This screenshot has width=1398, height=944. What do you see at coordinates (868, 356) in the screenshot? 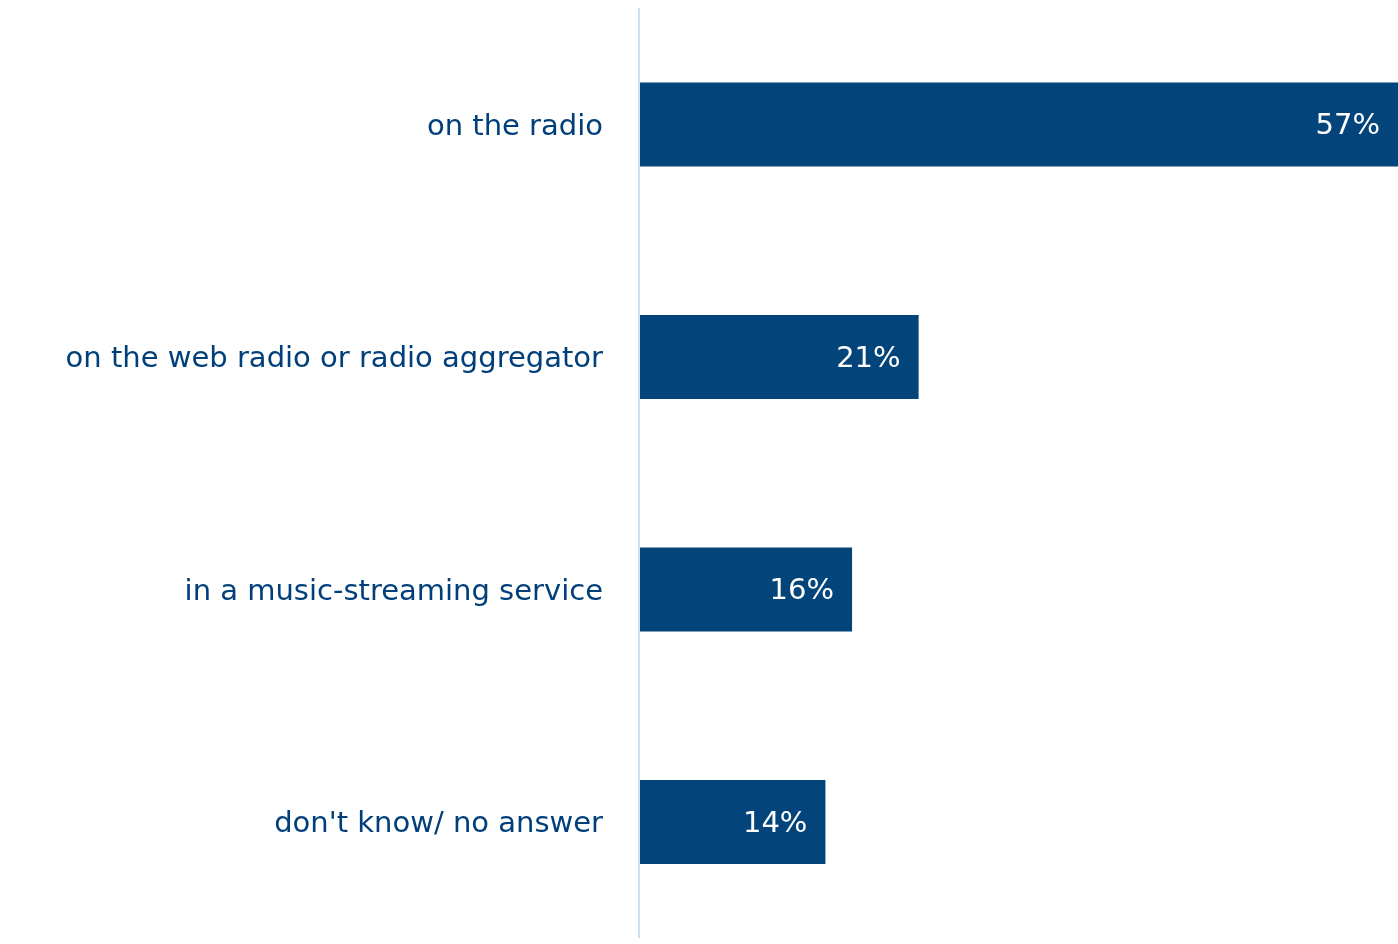
I see `data-label: 21%` at bounding box center [868, 356].